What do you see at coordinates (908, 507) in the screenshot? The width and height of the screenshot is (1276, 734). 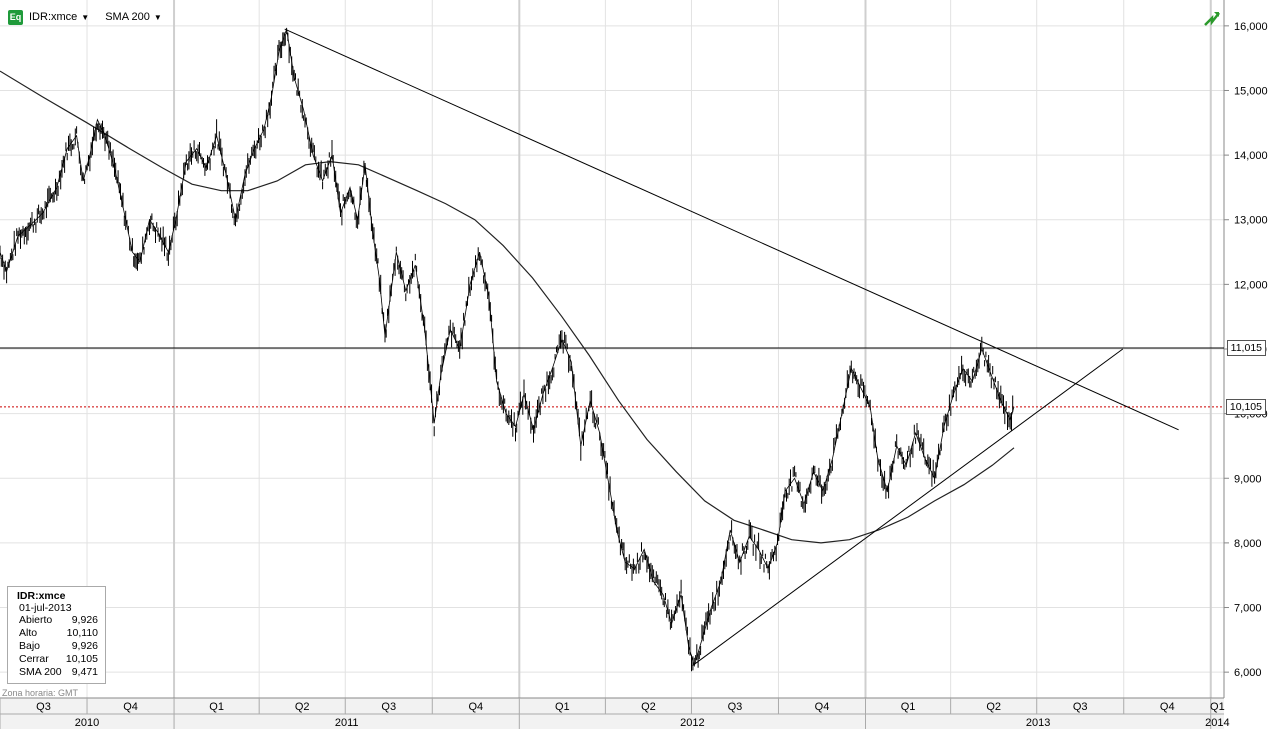 I see `uptrend-line` at bounding box center [908, 507].